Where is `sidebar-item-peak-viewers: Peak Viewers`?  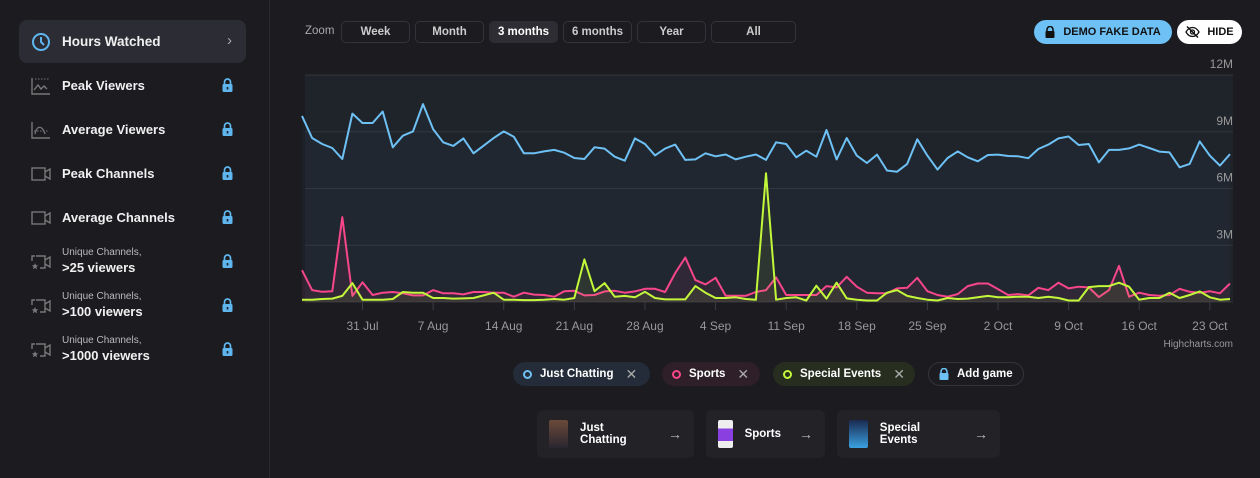 sidebar-item-peak-viewers: Peak Viewers is located at coordinates (132, 85).